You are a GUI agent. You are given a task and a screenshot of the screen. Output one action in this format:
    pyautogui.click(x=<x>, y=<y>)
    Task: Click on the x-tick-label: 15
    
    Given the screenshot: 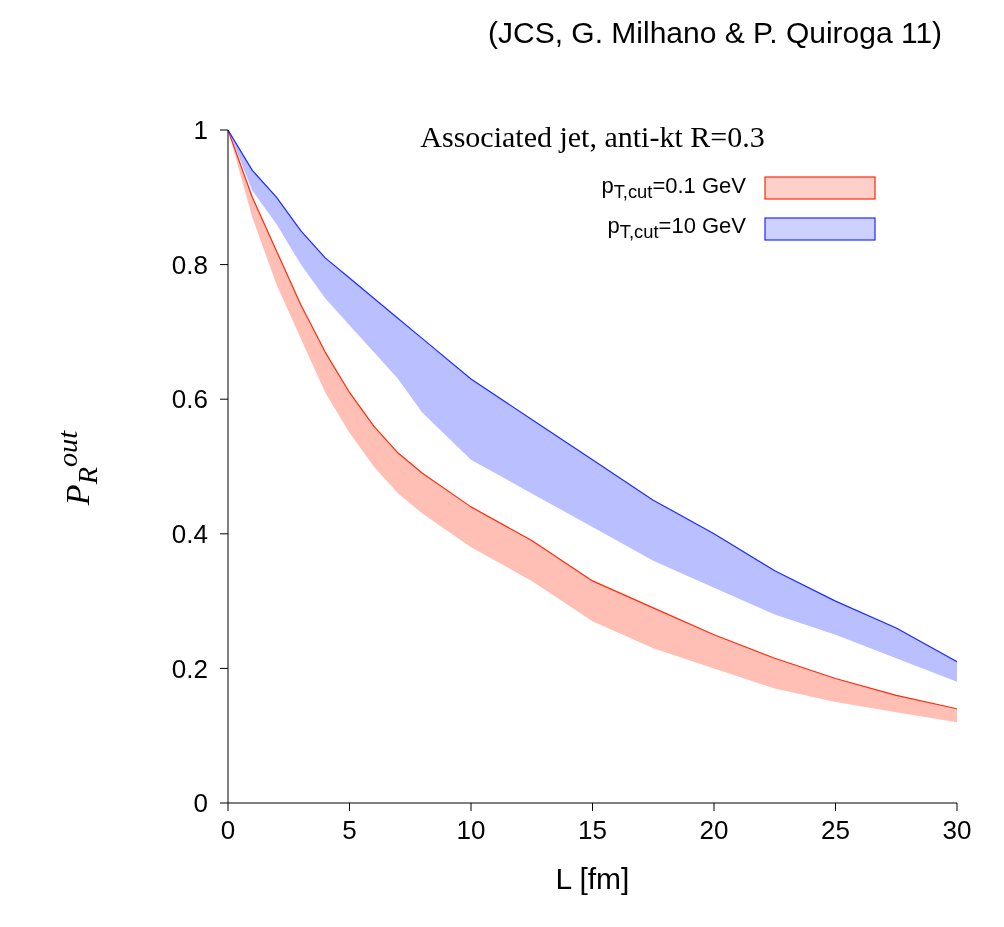 What is the action you would take?
    pyautogui.click(x=592, y=830)
    